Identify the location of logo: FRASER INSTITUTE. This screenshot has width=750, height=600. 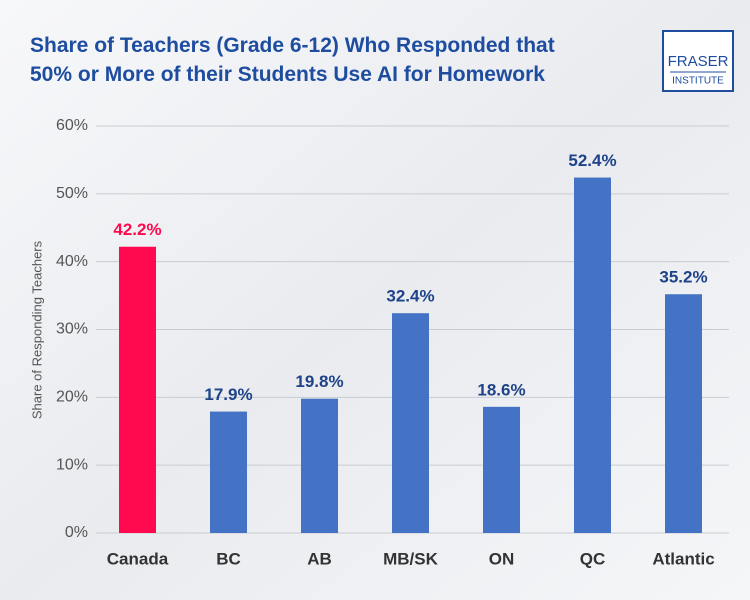
(698, 61).